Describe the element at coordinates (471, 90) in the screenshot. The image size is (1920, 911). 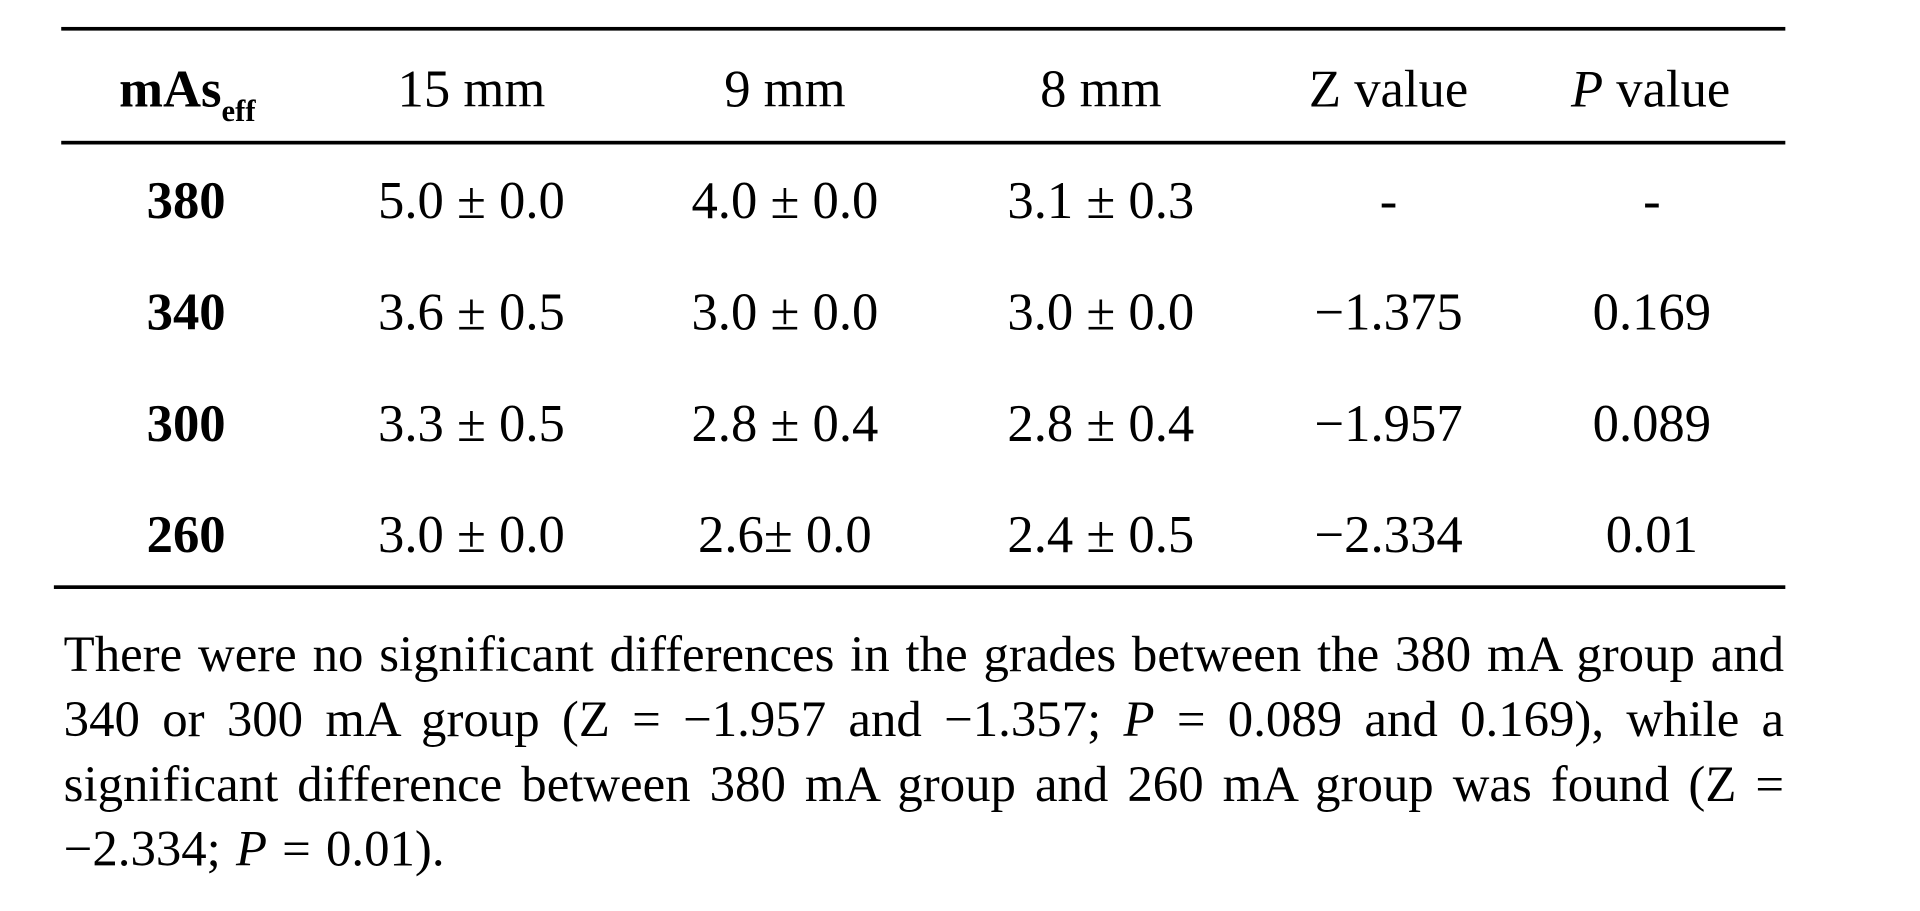
I see `header-15mm: 15 mm` at that location.